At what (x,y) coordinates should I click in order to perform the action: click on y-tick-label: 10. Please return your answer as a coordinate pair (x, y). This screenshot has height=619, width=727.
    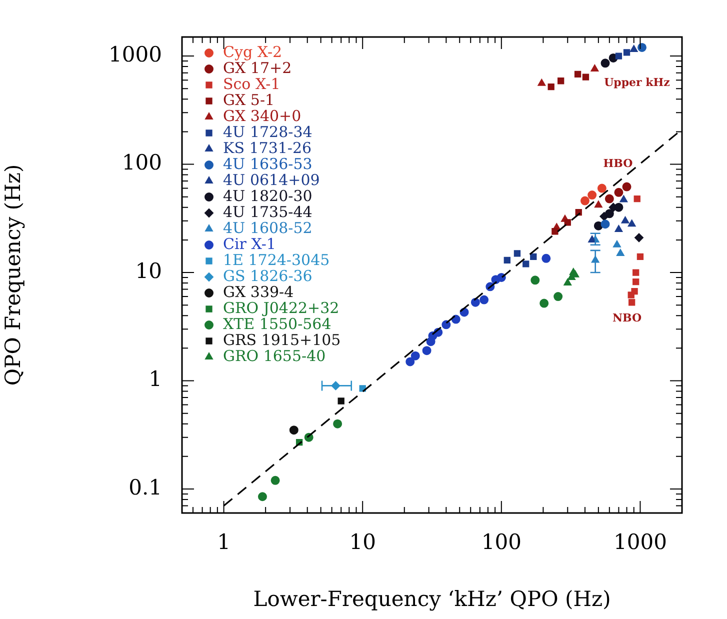
    Looking at the image, I should click on (148, 270).